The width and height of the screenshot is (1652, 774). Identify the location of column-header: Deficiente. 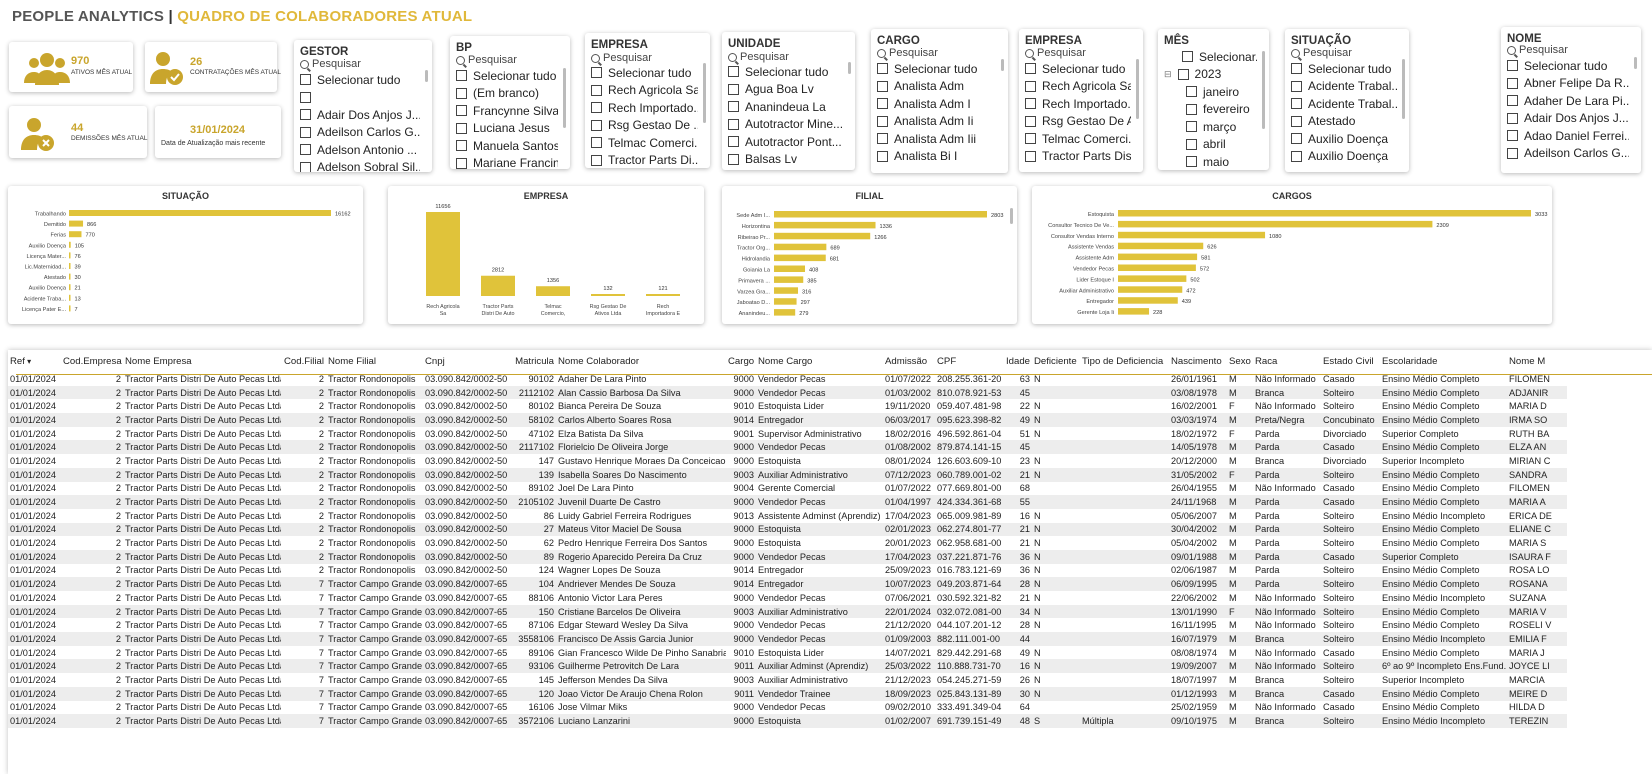
(1055, 361).